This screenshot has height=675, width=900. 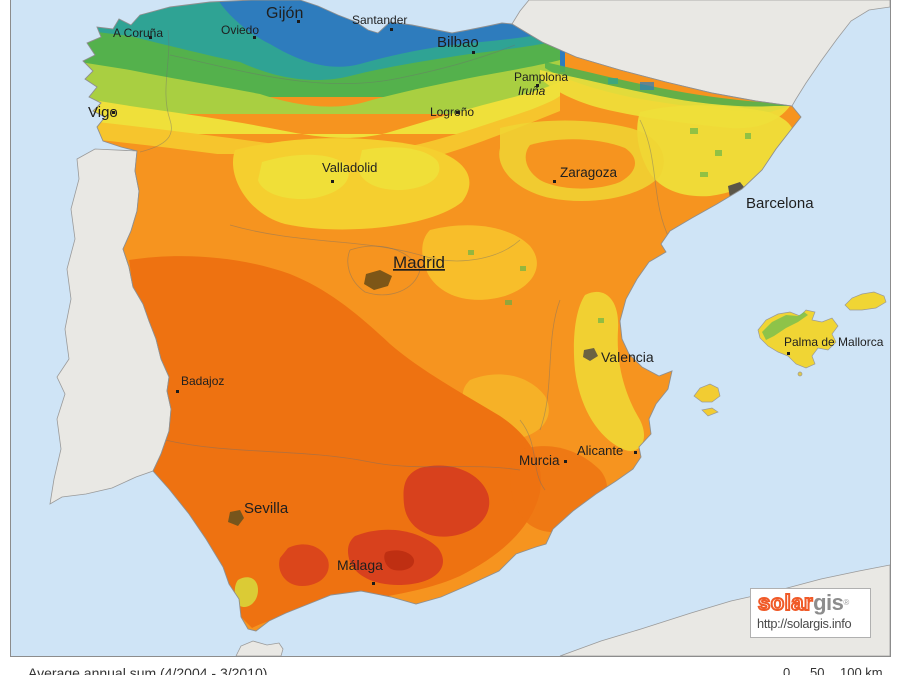 What do you see at coordinates (785, 326) in the screenshot?
I see `mallorca-ridge` at bounding box center [785, 326].